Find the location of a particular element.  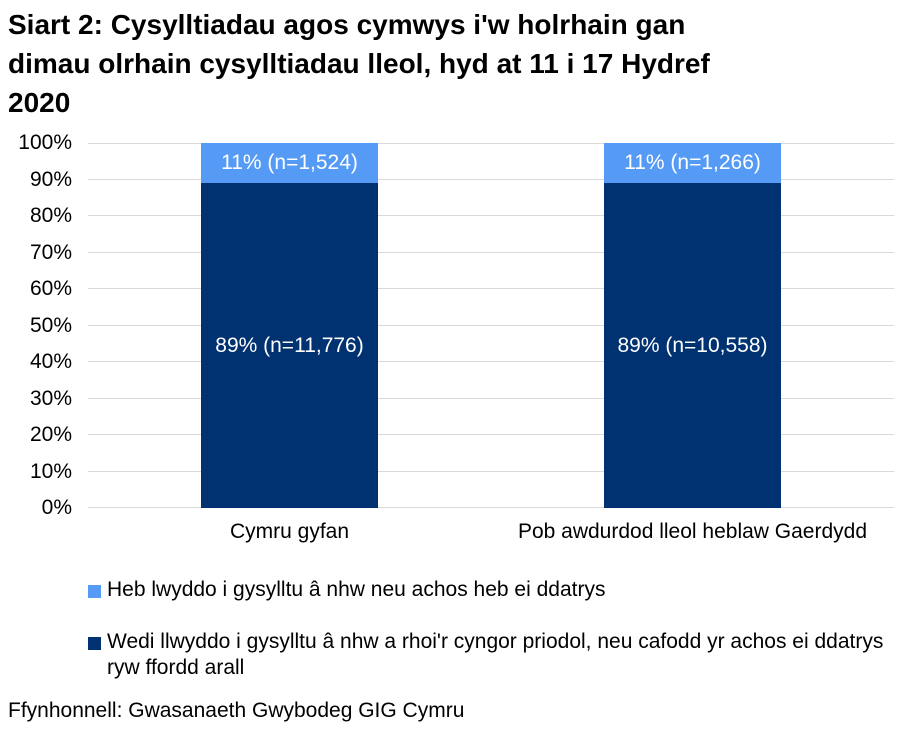

bar-data-label: 89% (n=11,776) is located at coordinates (289, 345).